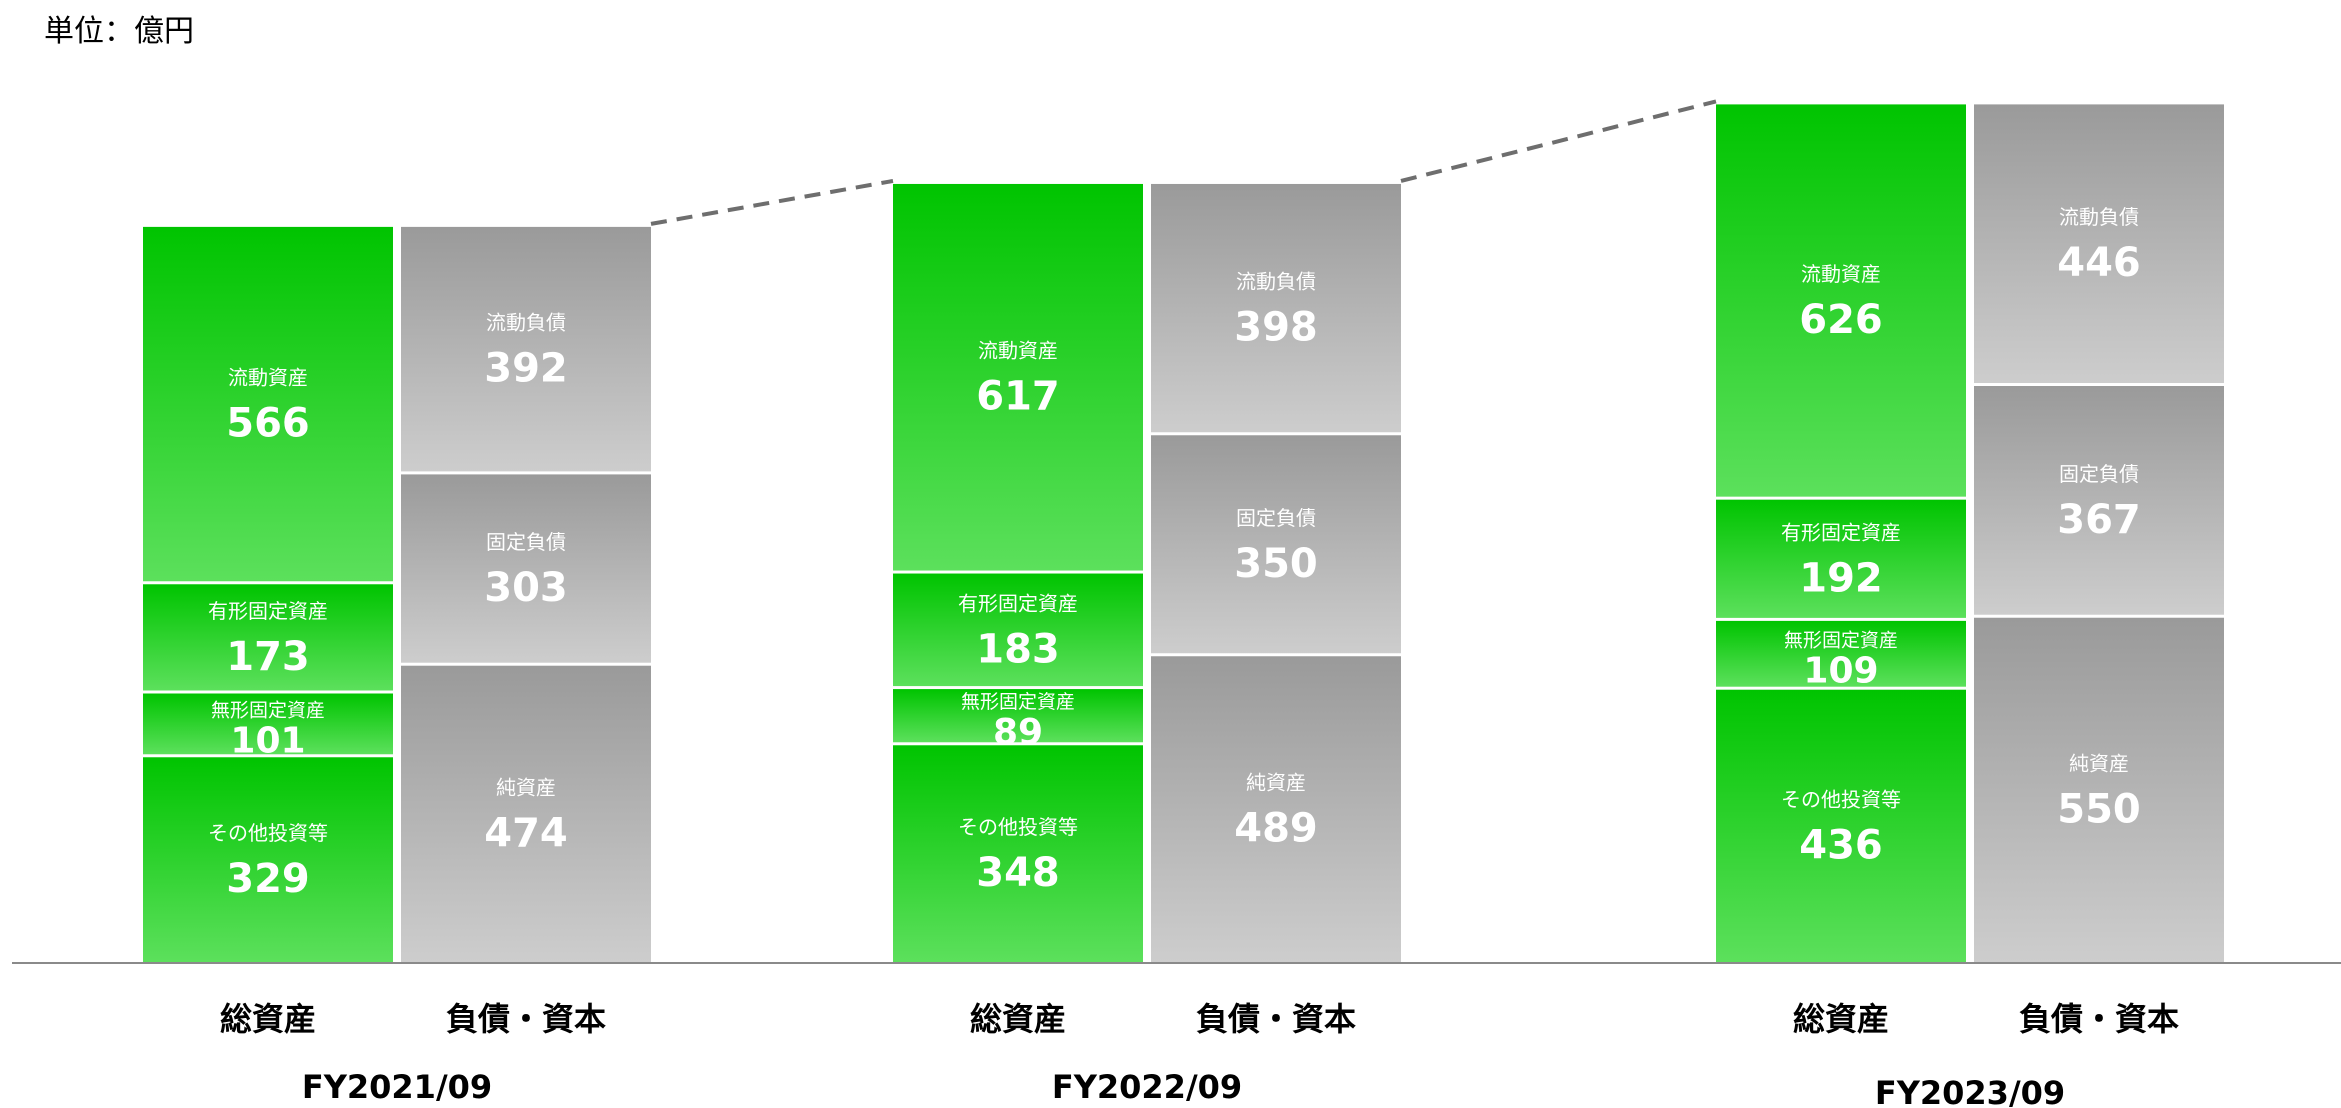 The height and width of the screenshot is (1108, 2341). Describe the element at coordinates (526, 588) in the screenshot. I see `liabilities-segment-value: 303` at that location.